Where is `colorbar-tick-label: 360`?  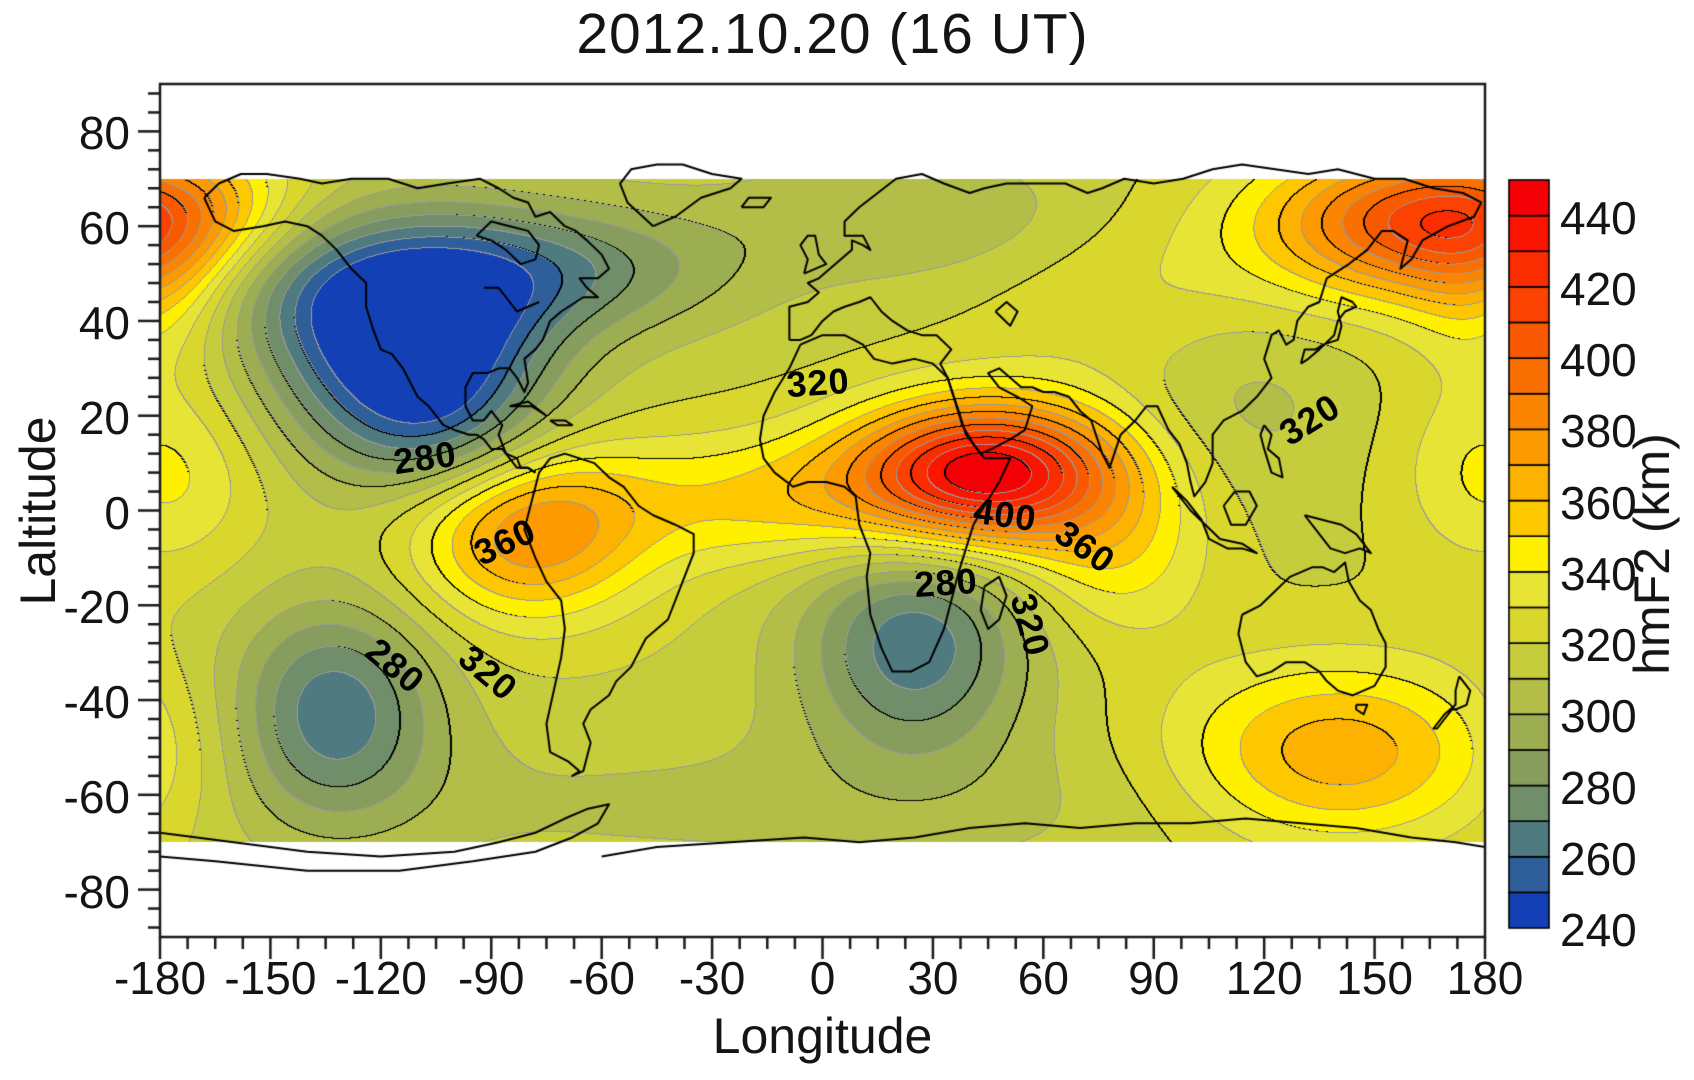
colorbar-tick-label: 360 is located at coordinates (1598, 502).